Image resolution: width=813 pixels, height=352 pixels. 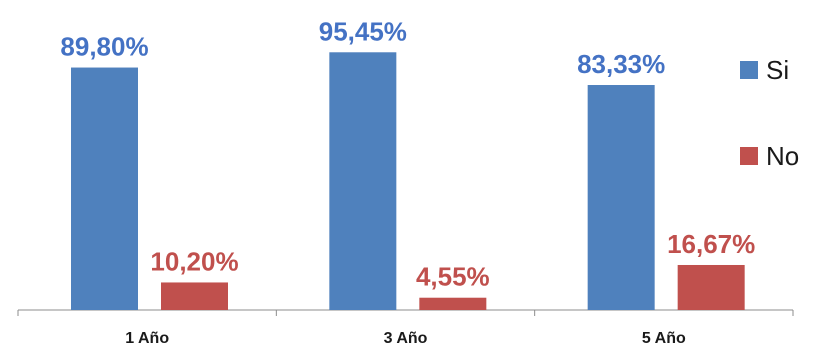 I want to click on x-tick-label: 1 Año, so click(x=147, y=338).